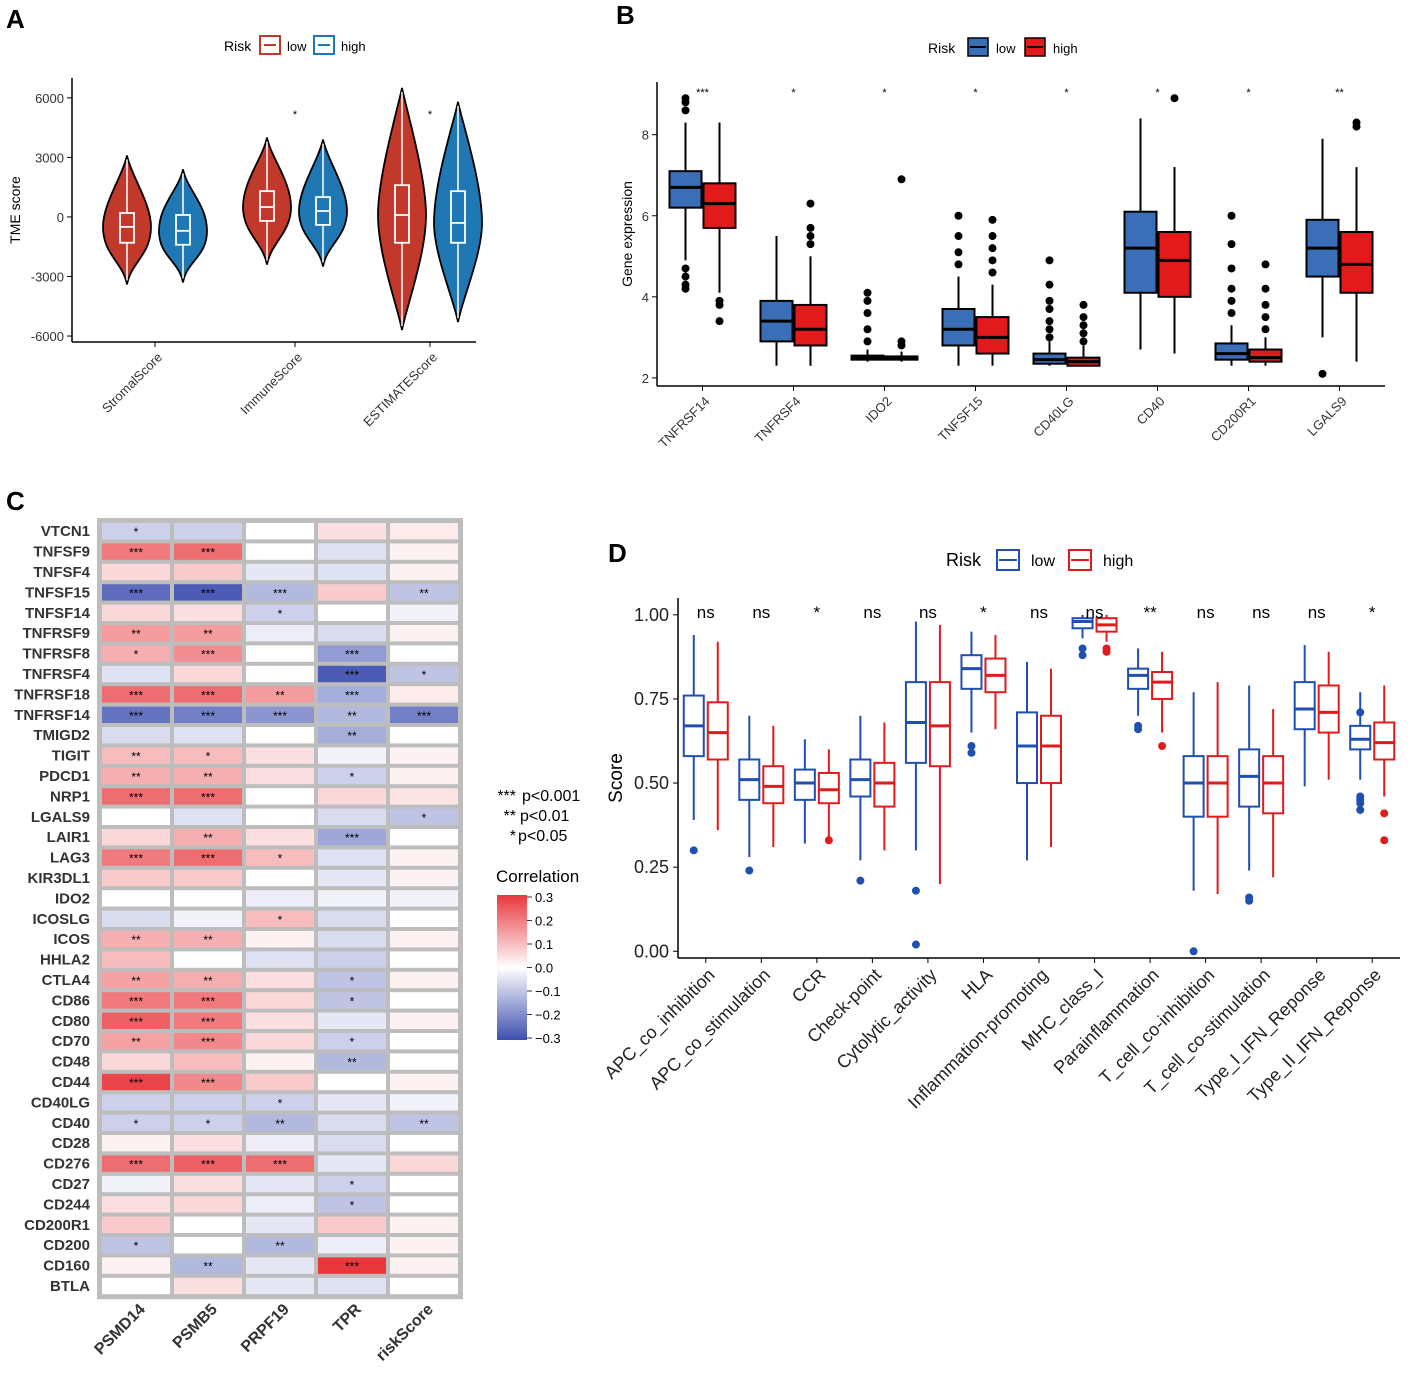  Describe the element at coordinates (136, 1245) in the screenshot. I see `c-cell-cd200-psmd14` at that location.